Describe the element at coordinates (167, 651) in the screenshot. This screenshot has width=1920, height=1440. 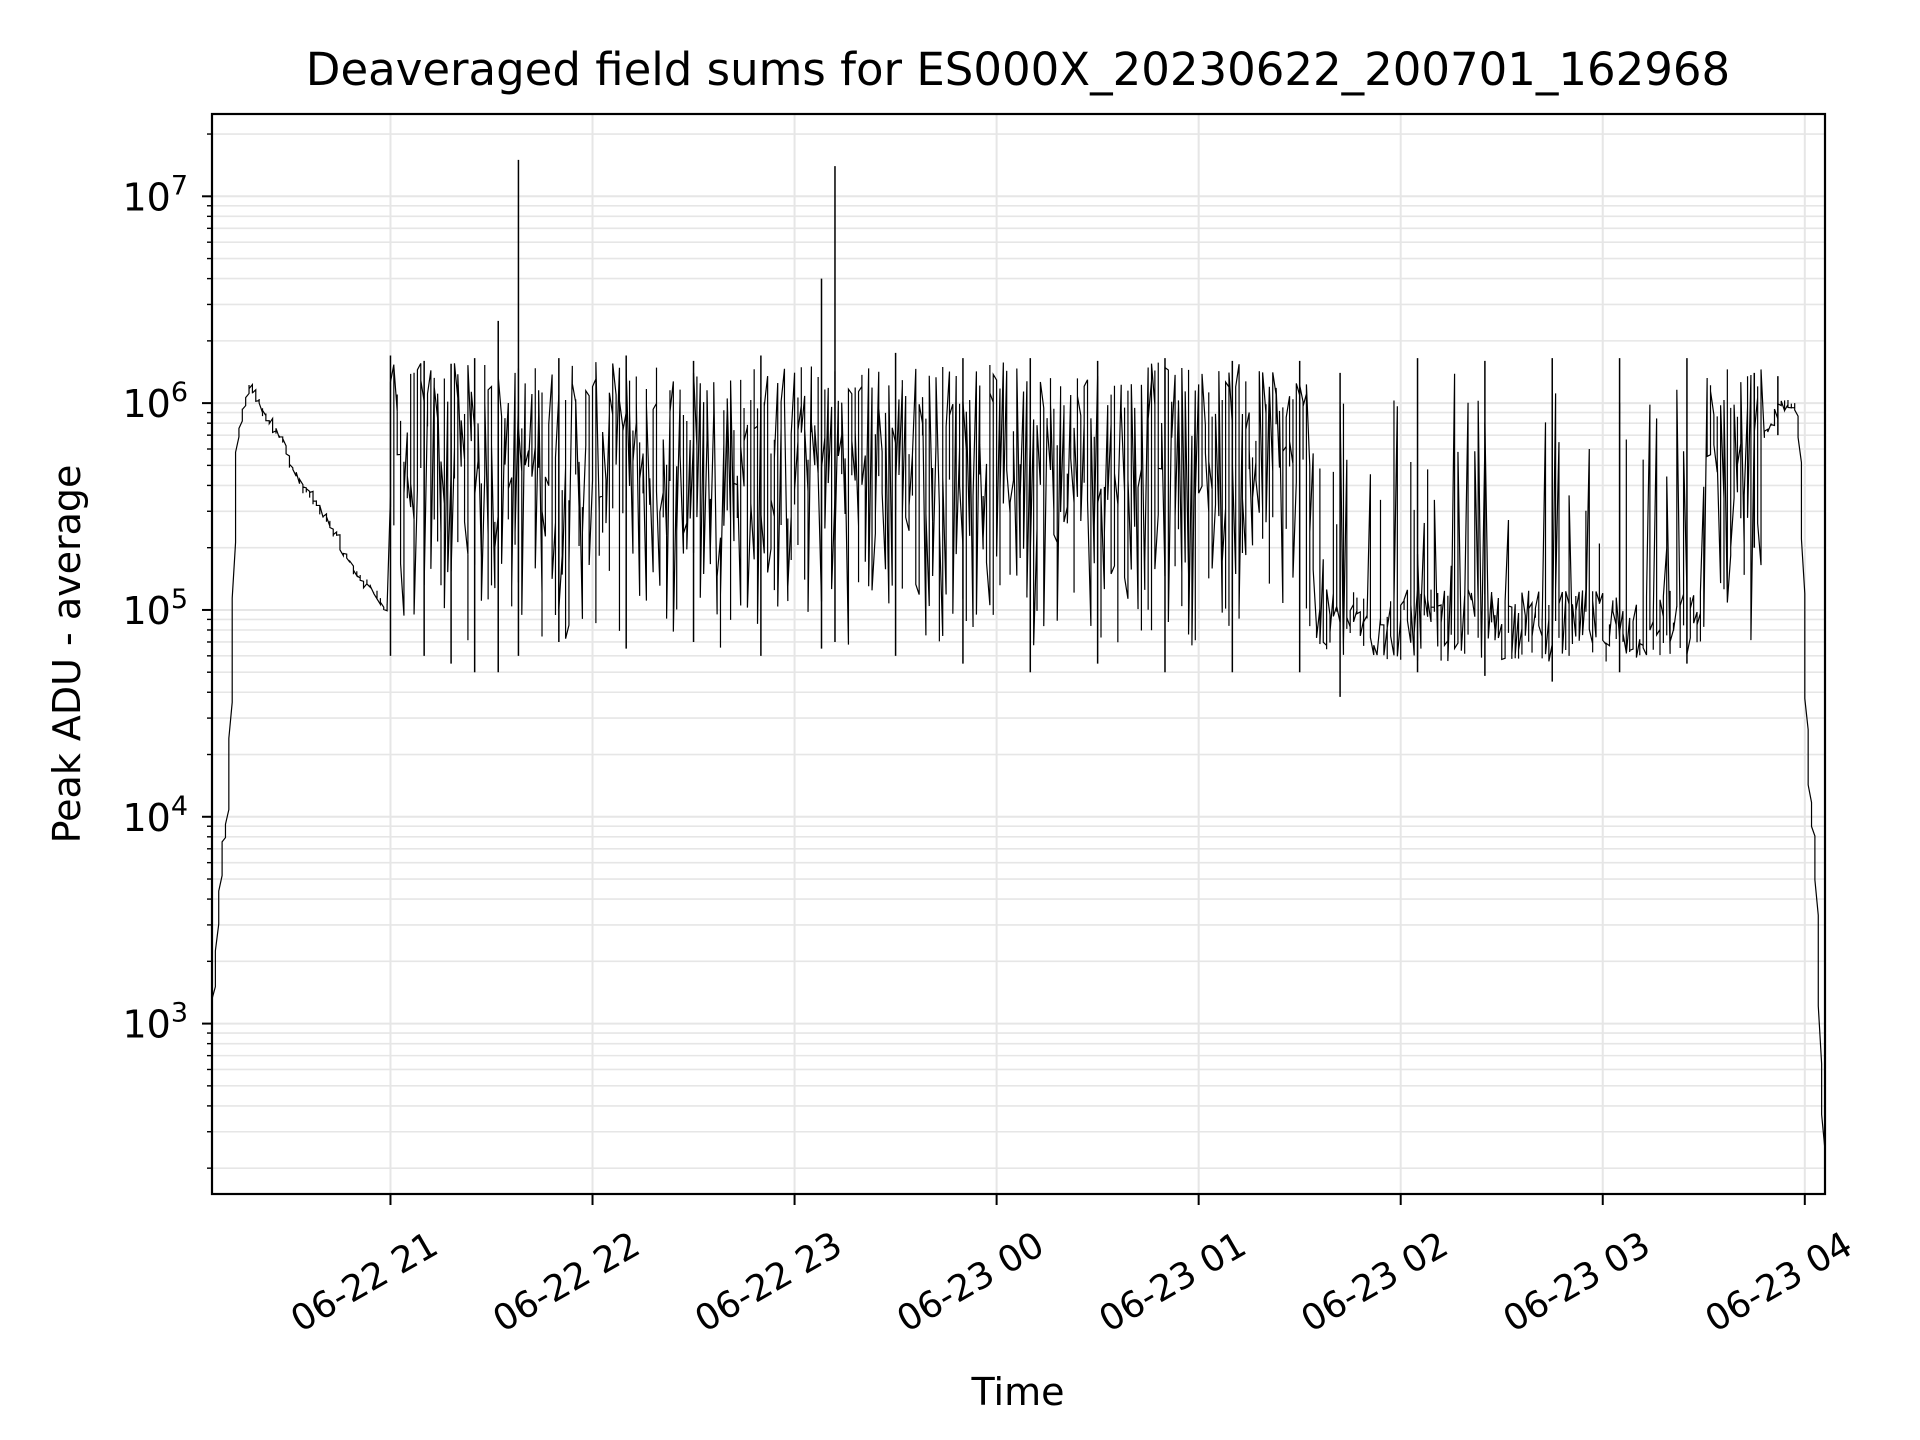
I see `y-axis-ticks: 103 104 105 106 107` at that location.